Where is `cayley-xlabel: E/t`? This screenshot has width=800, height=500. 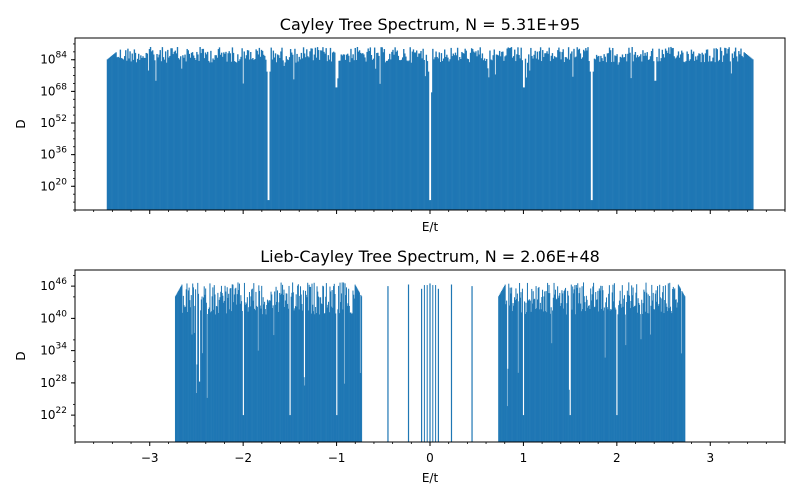 cayley-xlabel: E/t is located at coordinates (430, 227).